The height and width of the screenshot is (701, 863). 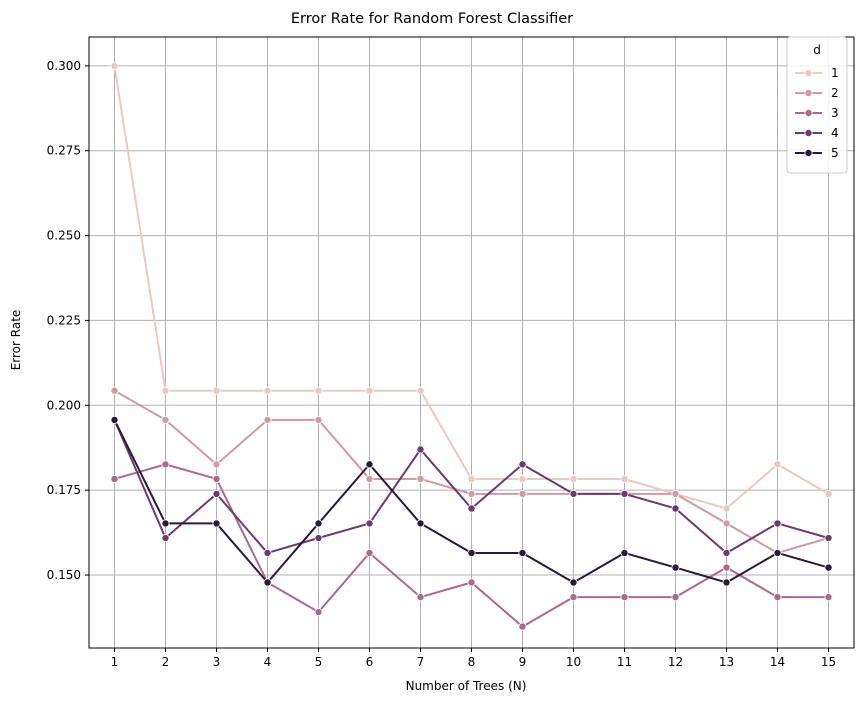 What do you see at coordinates (64, 405) in the screenshot?
I see `y-tick-label: 0.200` at bounding box center [64, 405].